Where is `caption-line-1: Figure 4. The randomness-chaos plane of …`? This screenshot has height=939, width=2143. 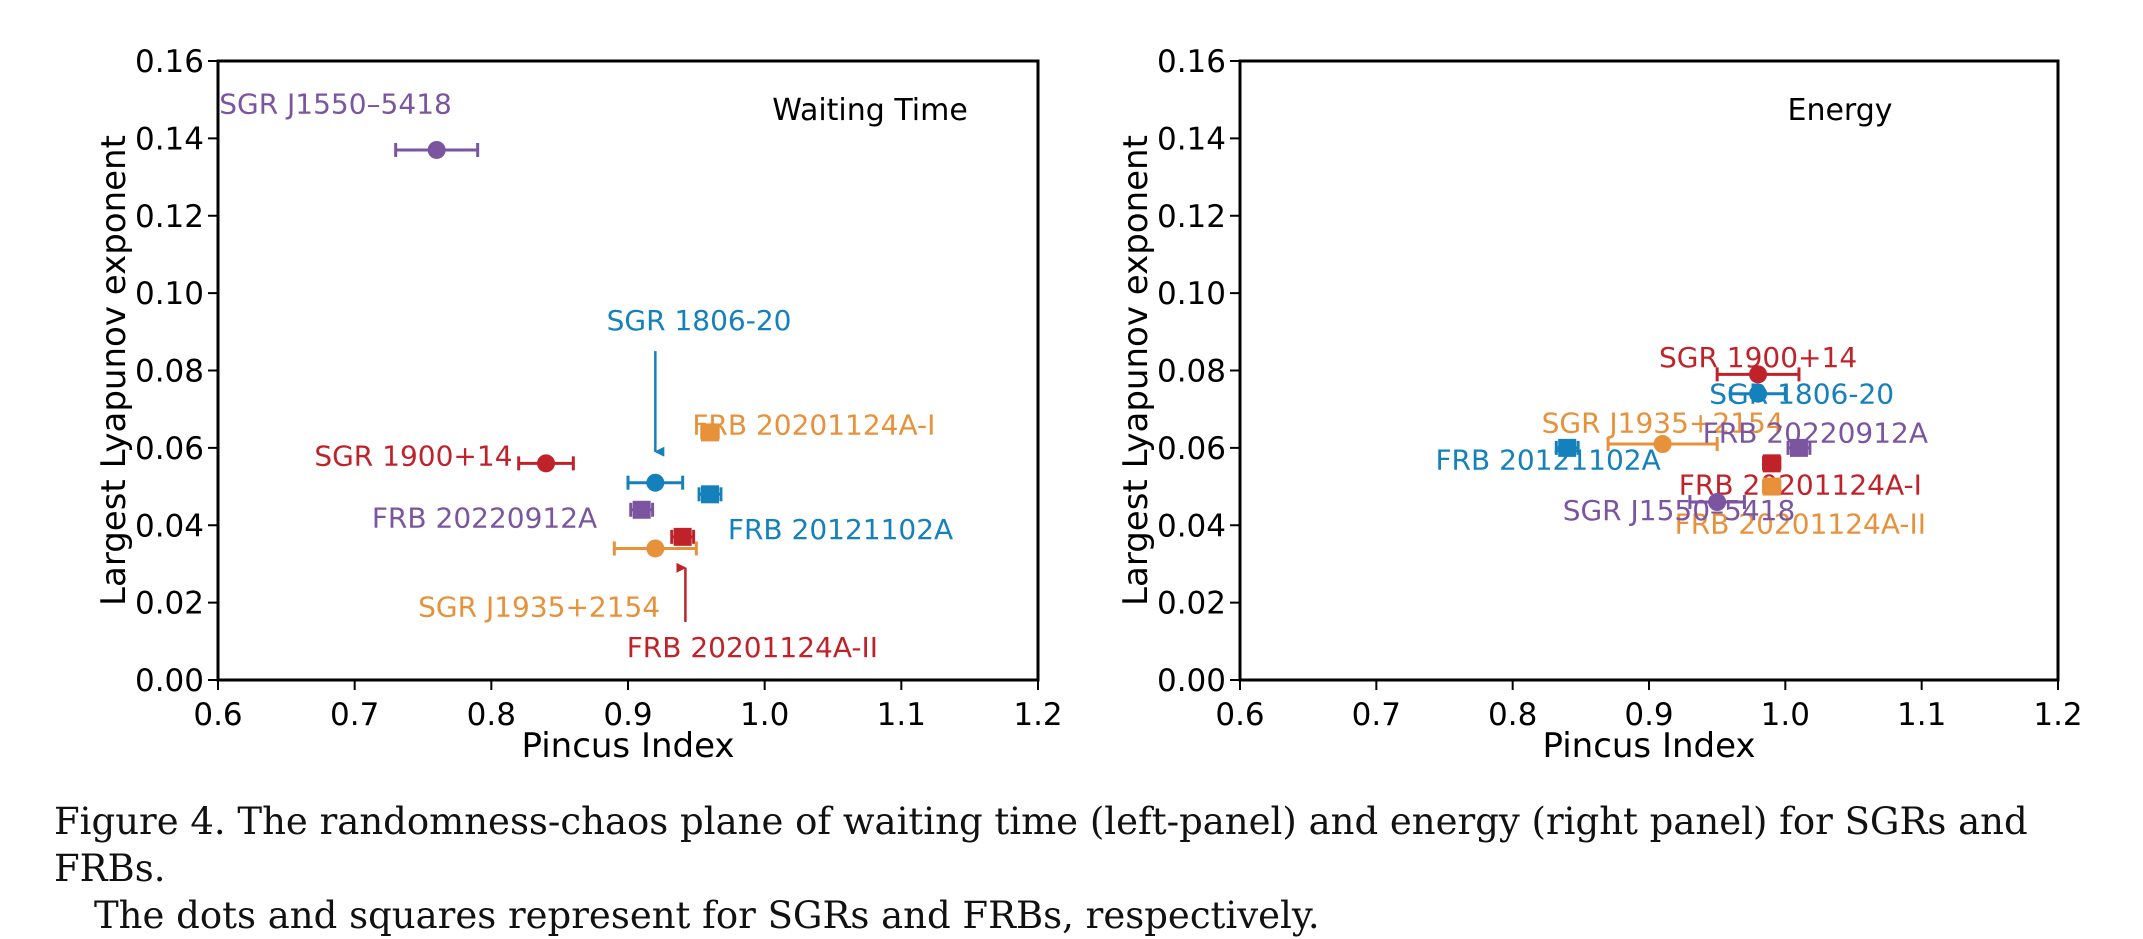 caption-line-1: Figure 4. The randomness-chaos plane of … is located at coordinates (1041, 845).